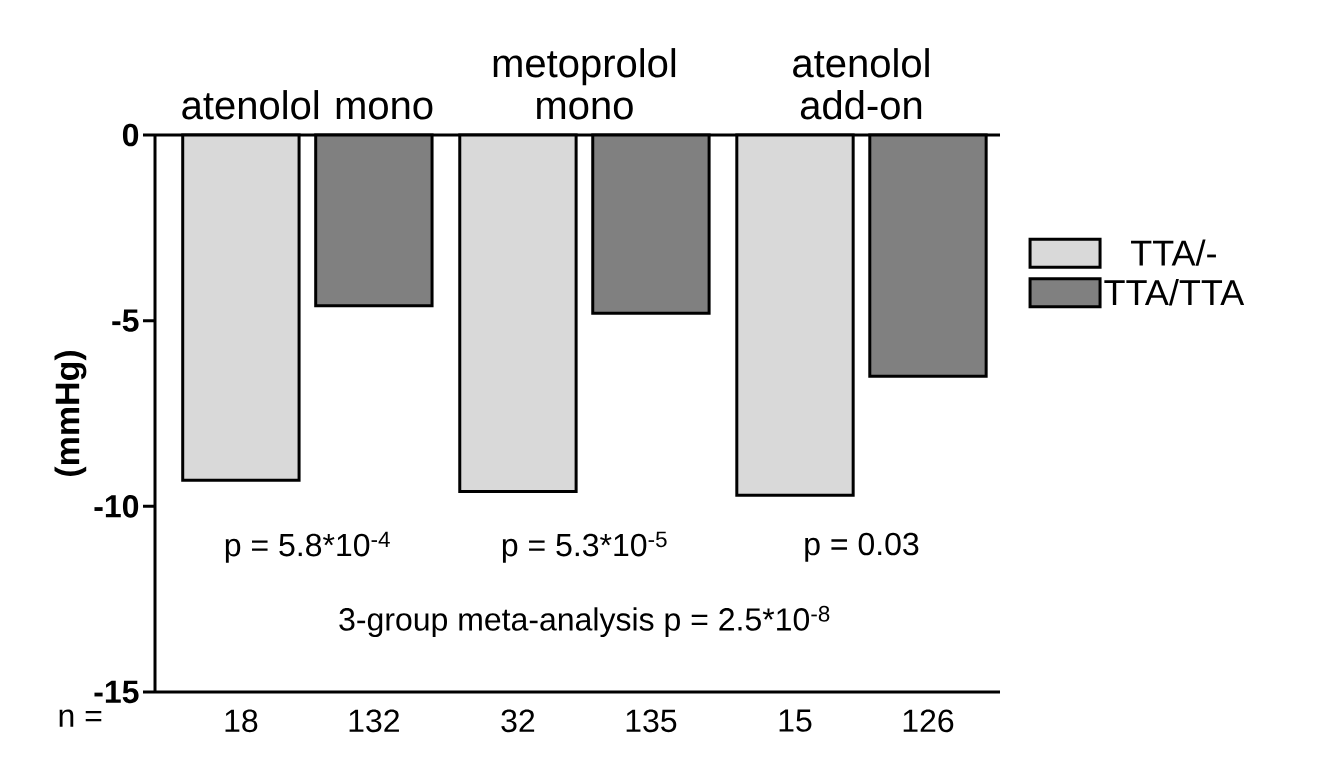 The image size is (1342, 765). Describe the element at coordinates (862, 547) in the screenshot. I see `annotation: p = 0.03` at that location.